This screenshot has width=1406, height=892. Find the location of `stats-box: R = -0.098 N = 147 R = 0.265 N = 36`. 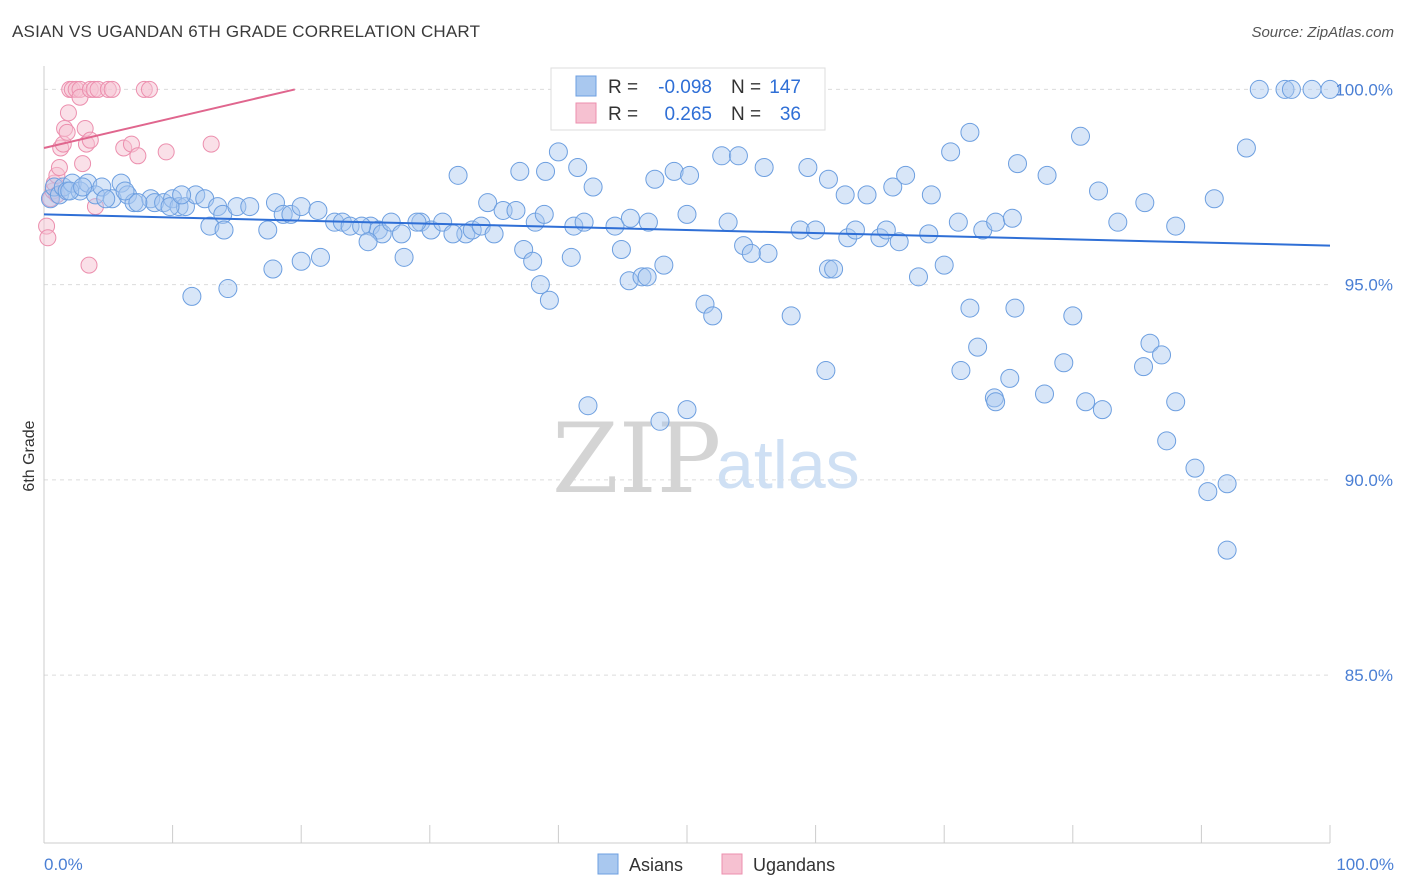

stats-box: R = -0.098 N = 147 R = 0.265 N = 36 is located at coordinates (688, 99).